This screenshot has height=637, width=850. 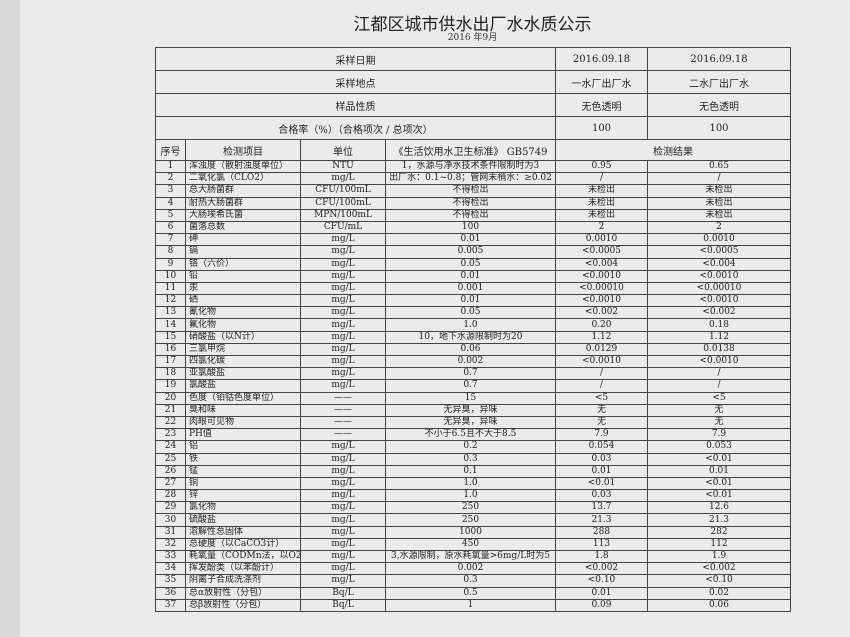 I want to click on cell: 0.0010, so click(x=719, y=240).